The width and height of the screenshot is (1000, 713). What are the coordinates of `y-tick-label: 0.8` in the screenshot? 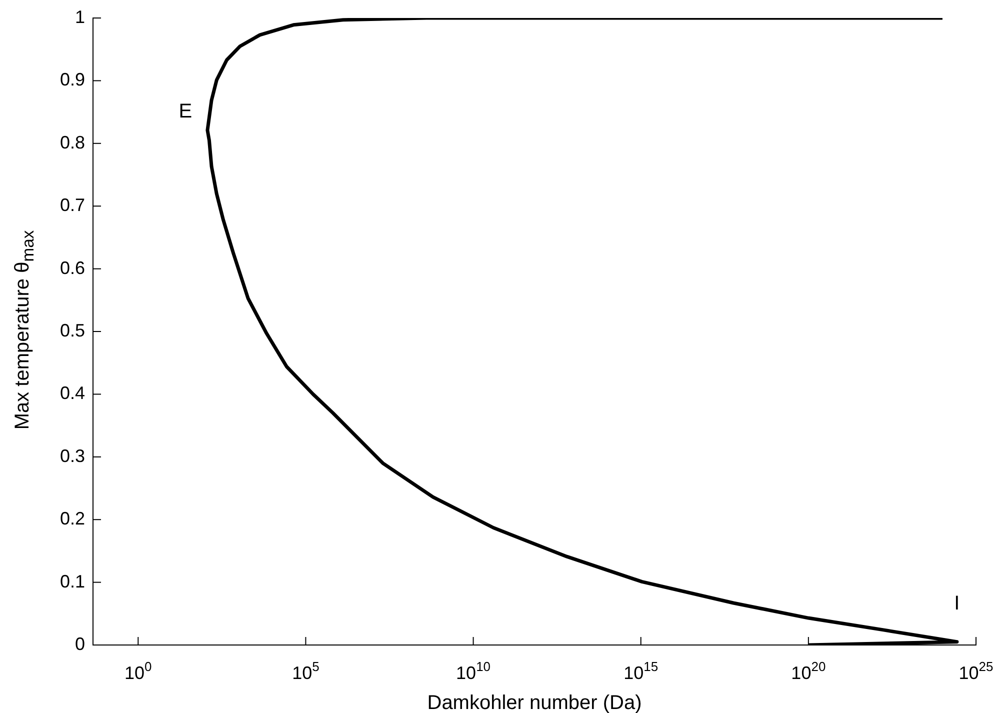 It's located at (72, 142).